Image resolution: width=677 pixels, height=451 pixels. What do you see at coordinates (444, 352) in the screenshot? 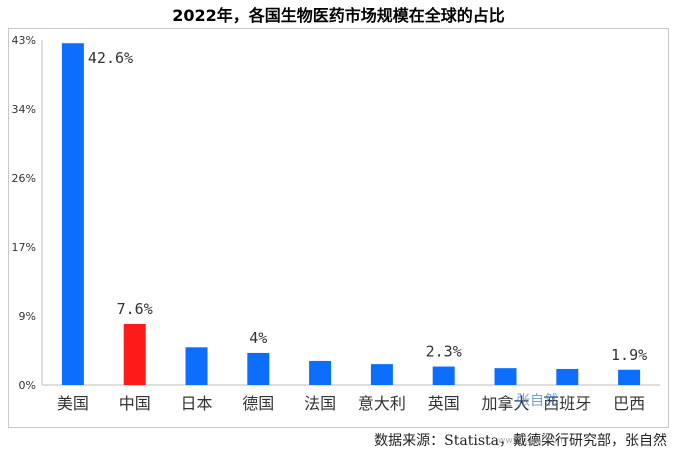
I see `data-label: 2.3%` at bounding box center [444, 352].